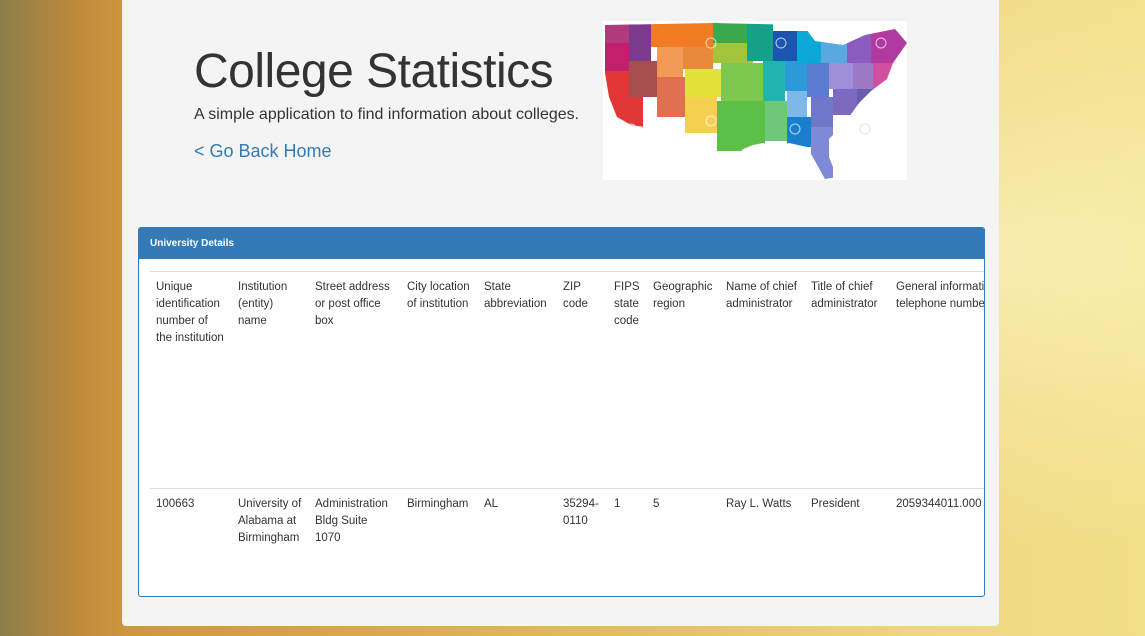 The height and width of the screenshot is (636, 1145). What do you see at coordinates (491, 504) in the screenshot?
I see `cell-state: AL` at bounding box center [491, 504].